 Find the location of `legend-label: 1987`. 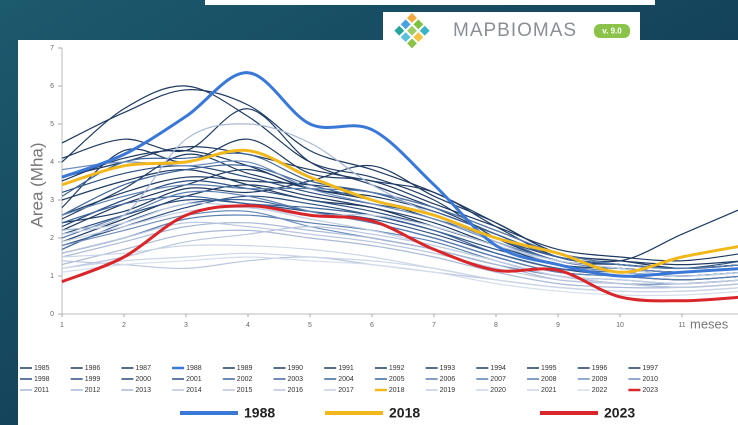

legend-label: 1987 is located at coordinates (143, 368).